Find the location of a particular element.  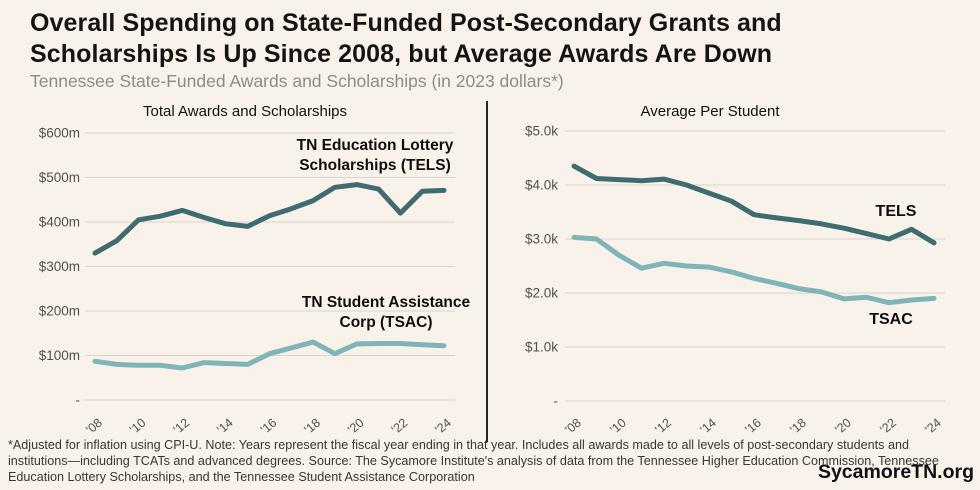

left-x-tick-label: '24 is located at coordinates (443, 426).